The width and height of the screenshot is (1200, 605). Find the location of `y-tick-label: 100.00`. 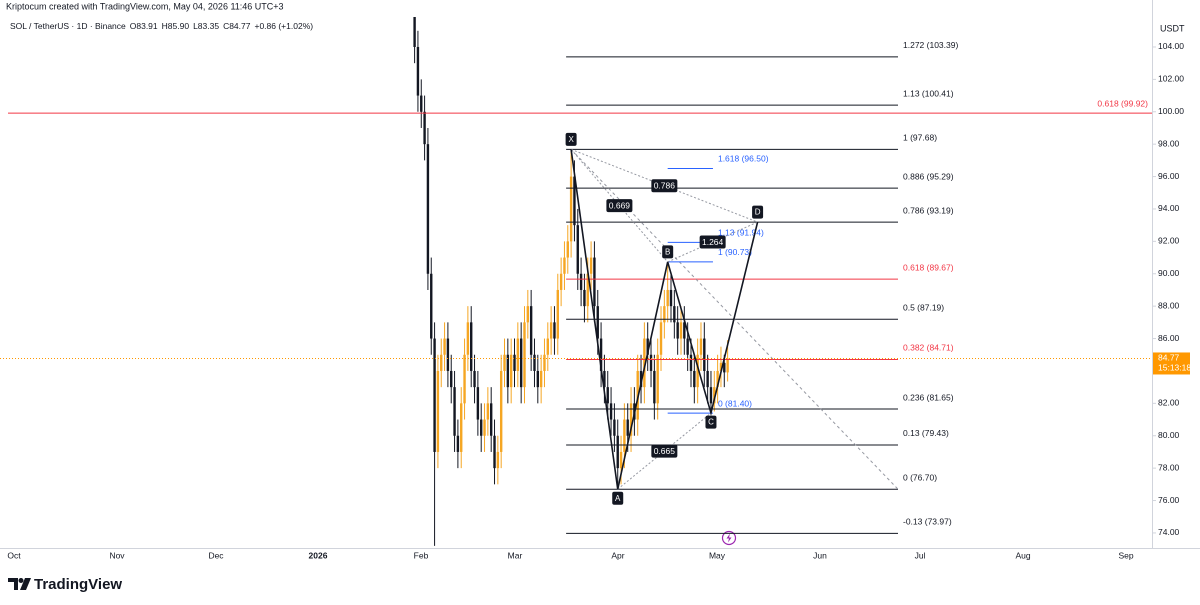

y-tick-label: 100.00 is located at coordinates (1171, 111).